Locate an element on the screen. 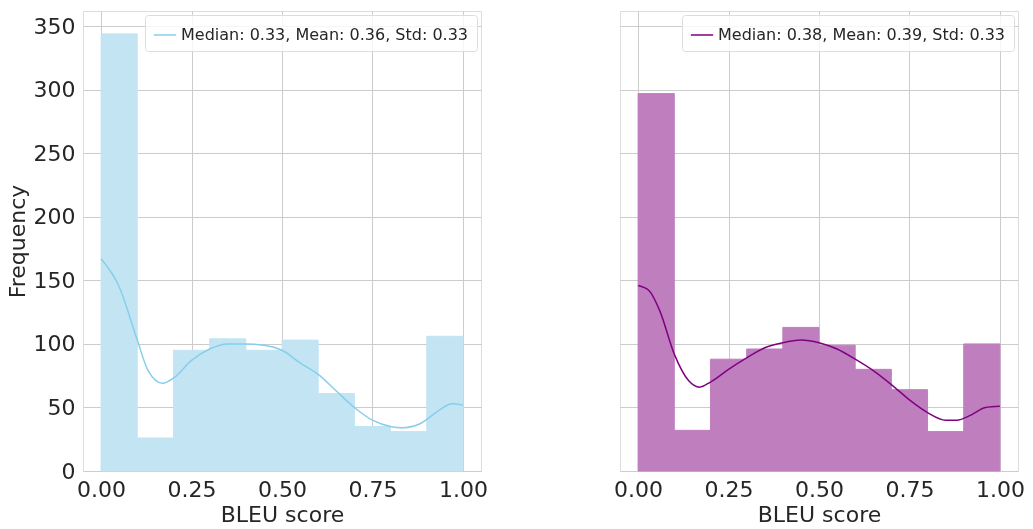  y-axis-title: Frequency is located at coordinates (17, 241).